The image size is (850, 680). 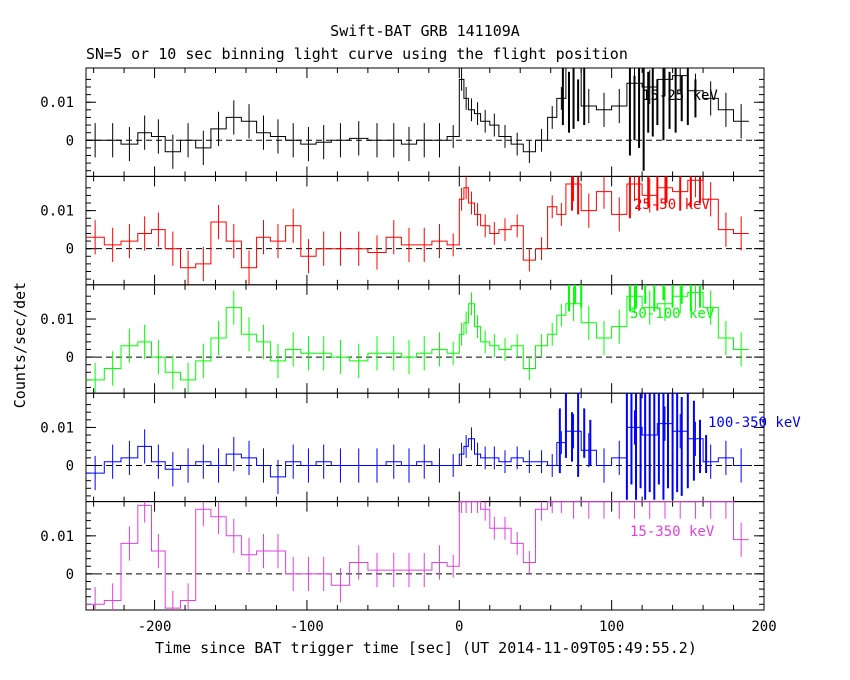 What do you see at coordinates (763, 627) in the screenshot?
I see `x-tick-label: 200` at bounding box center [763, 627].